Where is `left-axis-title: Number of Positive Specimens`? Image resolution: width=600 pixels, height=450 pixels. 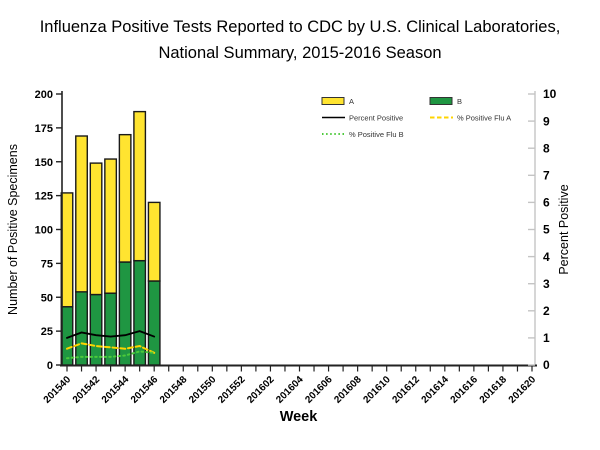 left-axis-title: Number of Positive Specimens is located at coordinates (13, 229).